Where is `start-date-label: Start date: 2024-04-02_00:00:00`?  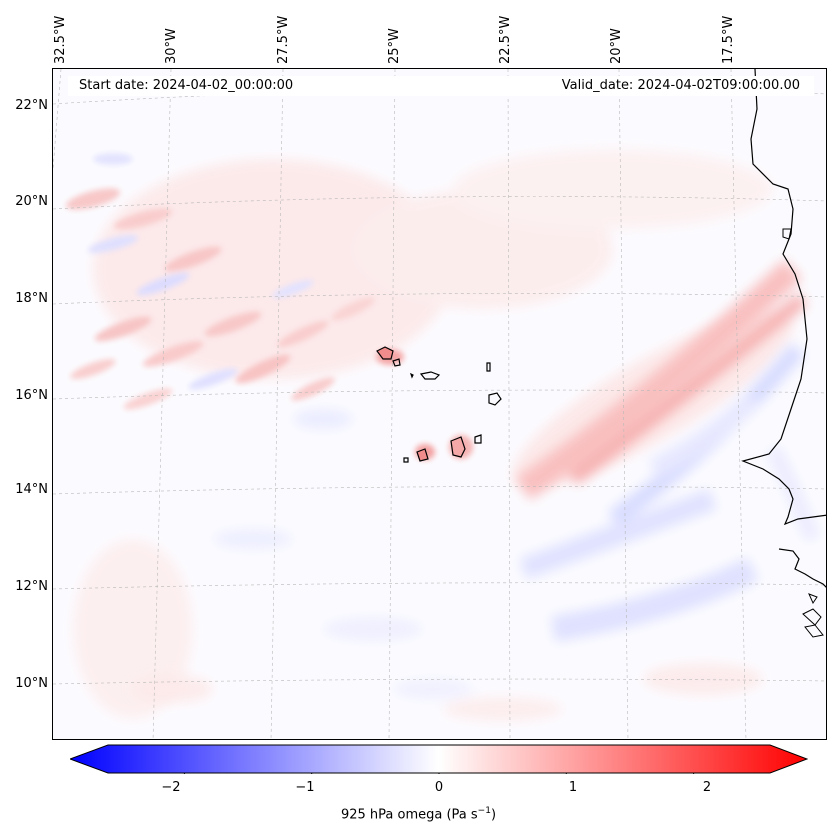 start-date-label: Start date: 2024-04-02_00:00:00 is located at coordinates (186, 85).